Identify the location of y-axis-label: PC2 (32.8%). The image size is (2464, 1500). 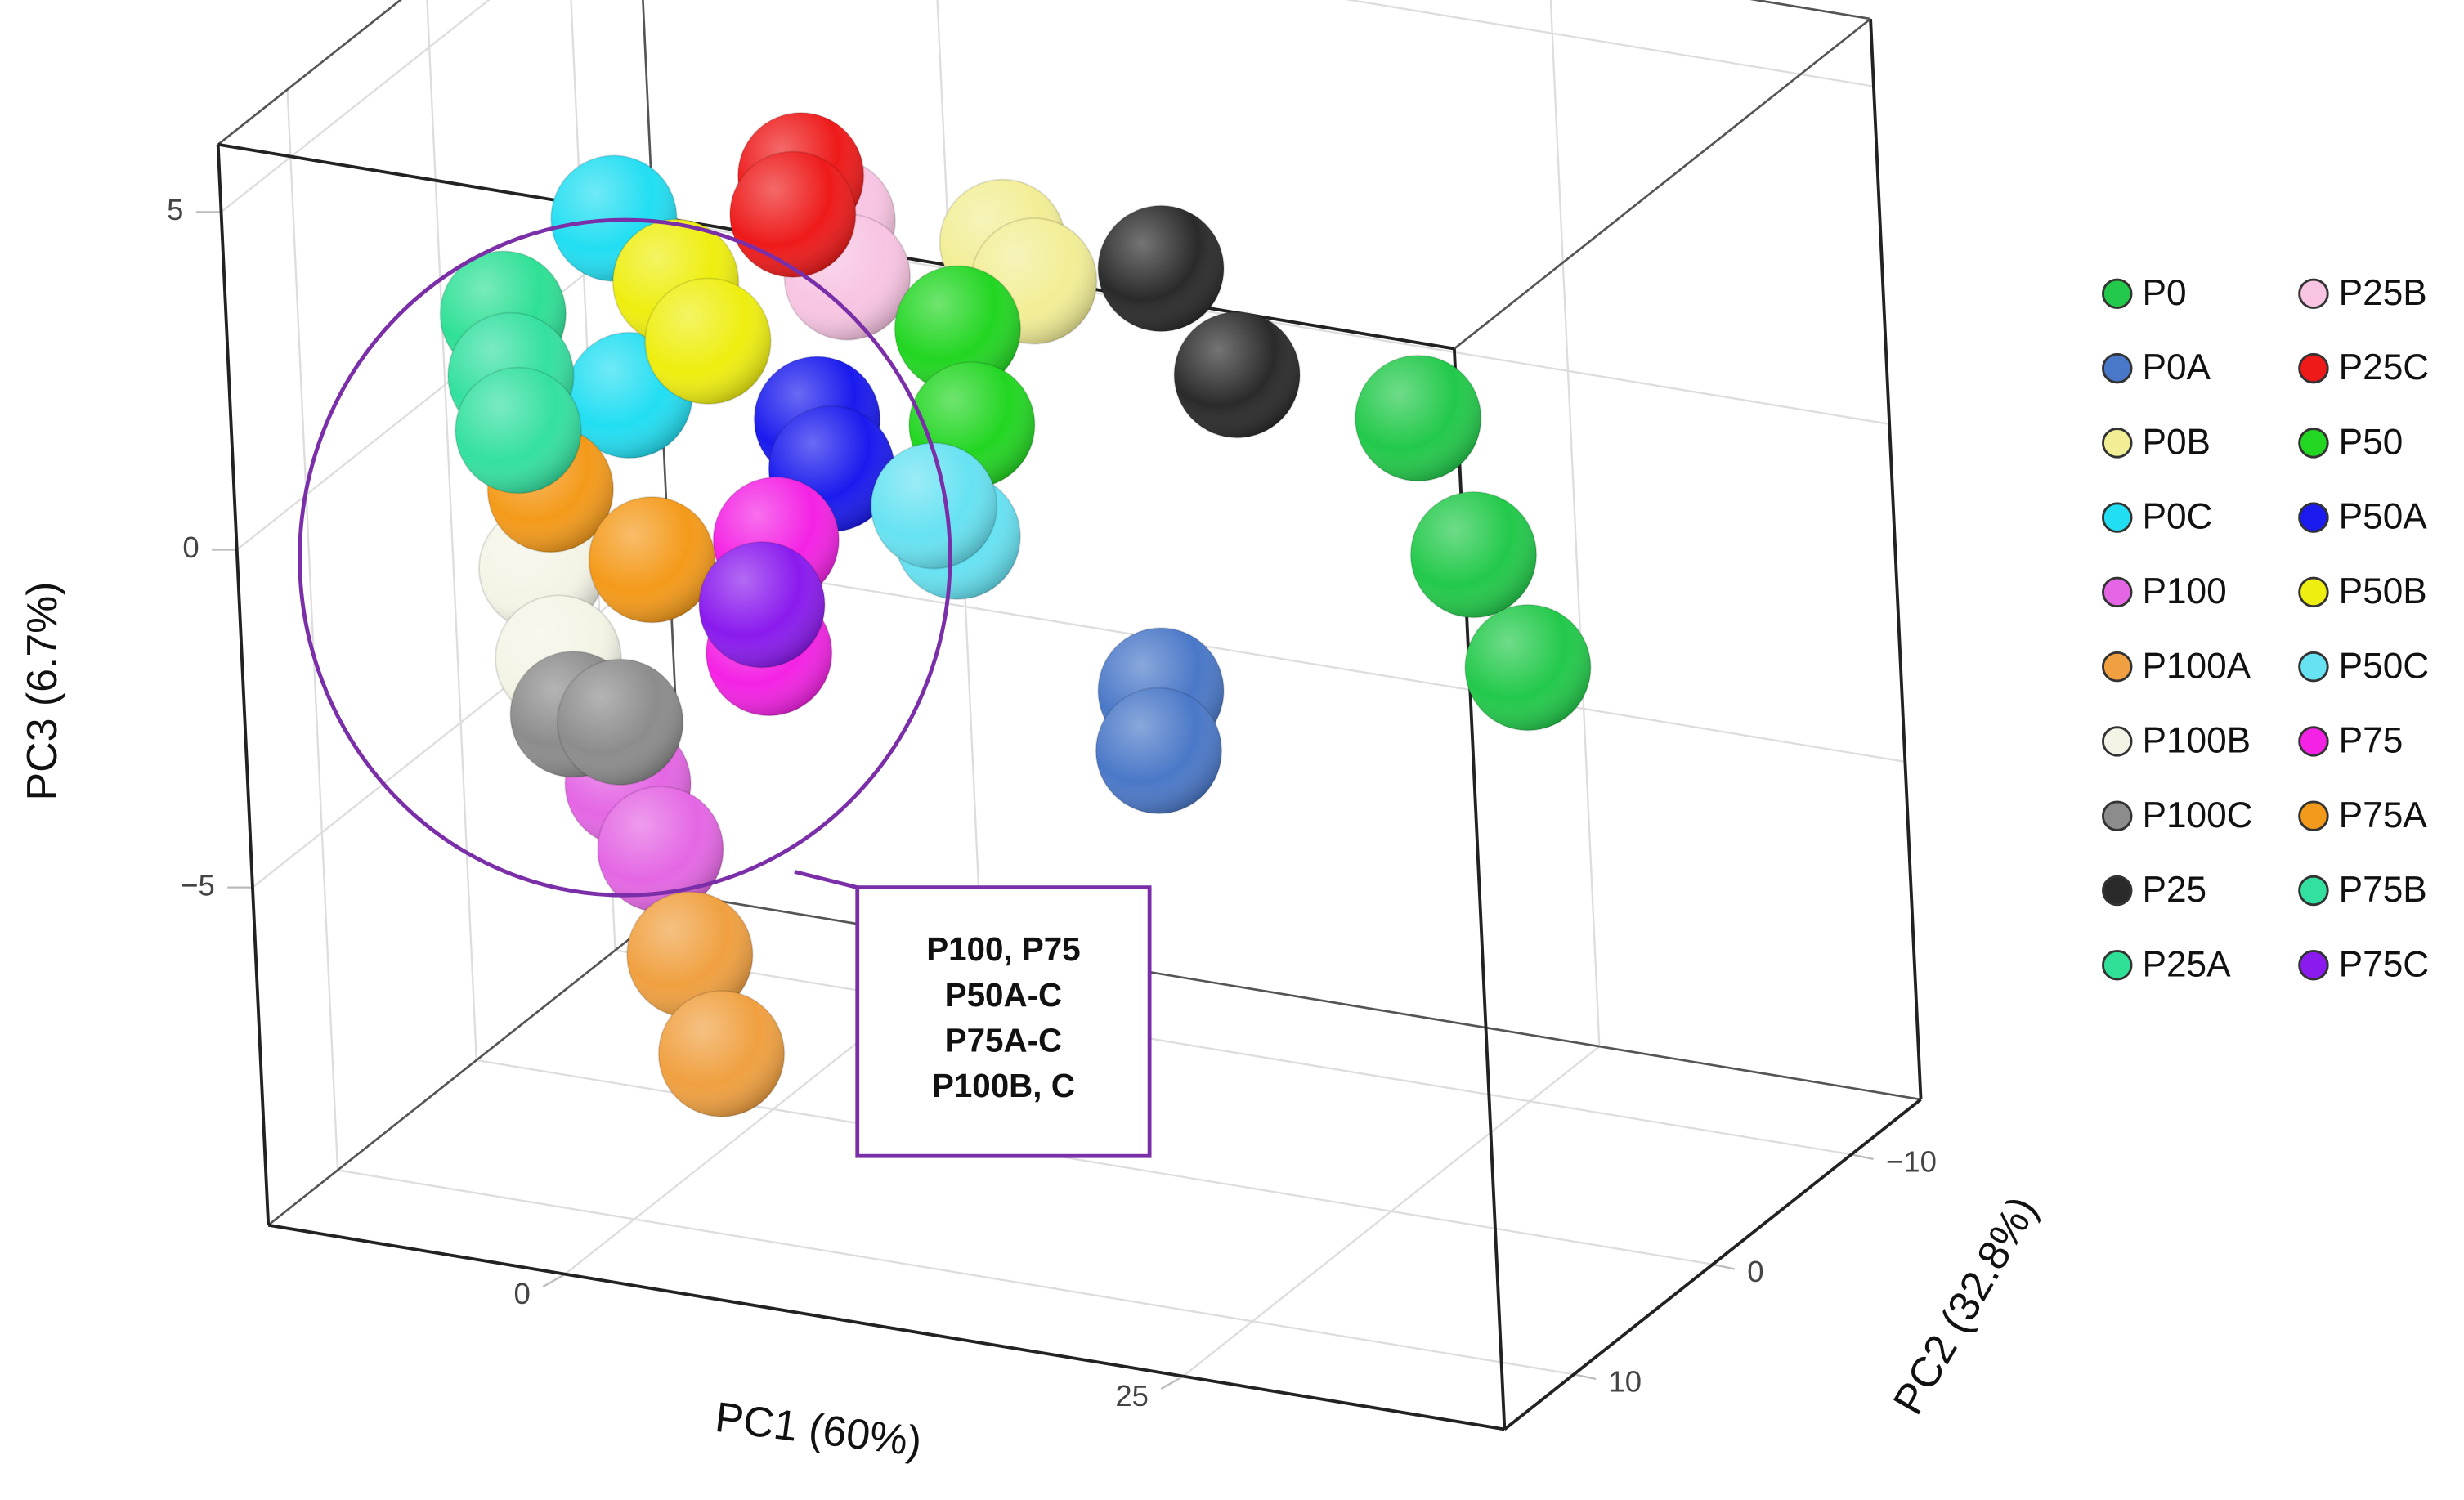
(1965, 1305).